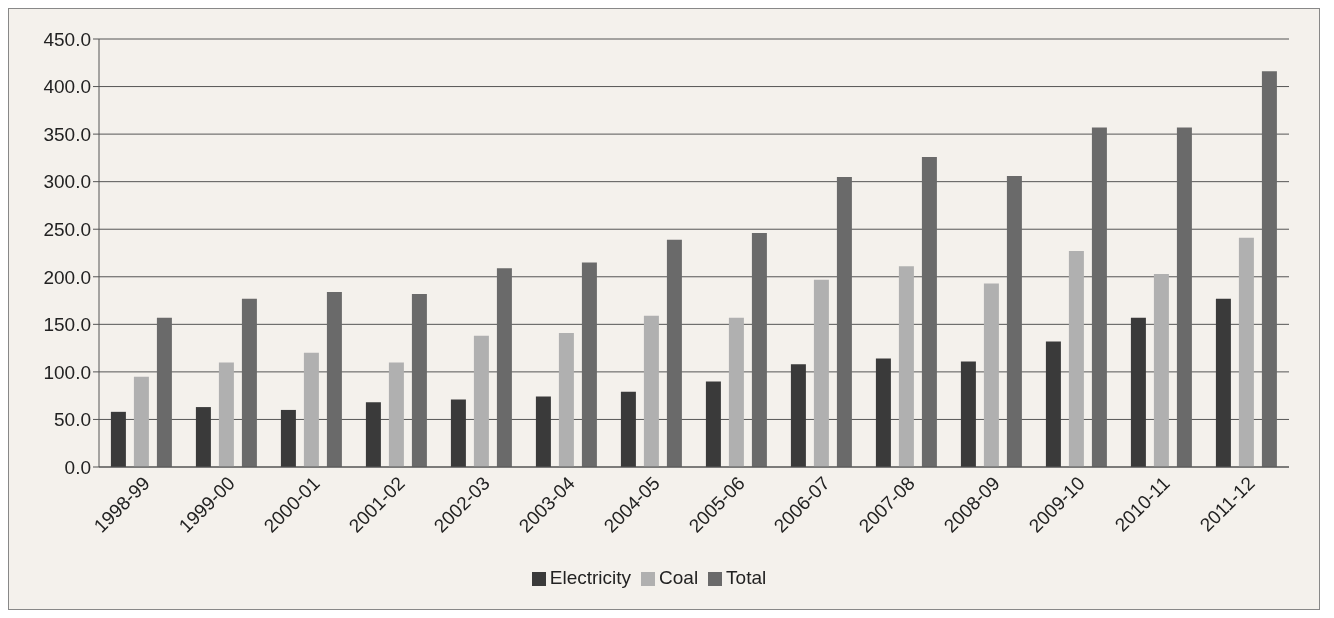 This screenshot has height=618, width=1334. I want to click on legend-label: Electricity, so click(590, 577).